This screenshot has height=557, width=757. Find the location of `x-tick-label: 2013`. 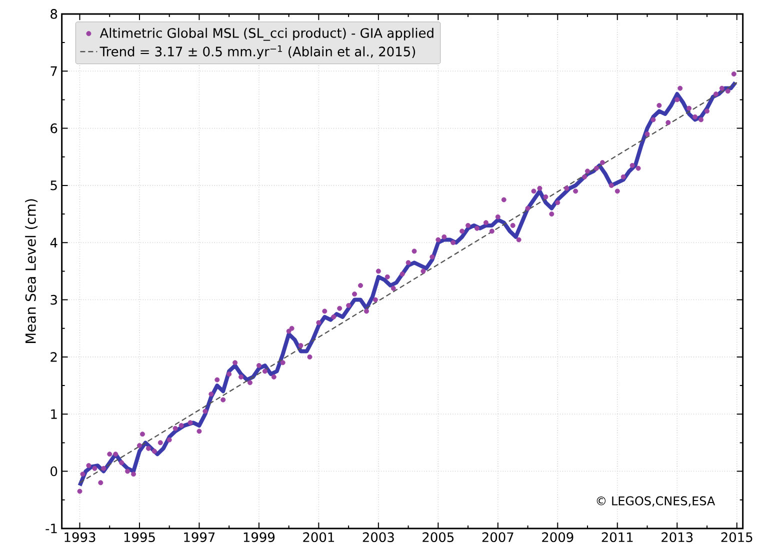

x-tick-label: 2013 is located at coordinates (677, 537).